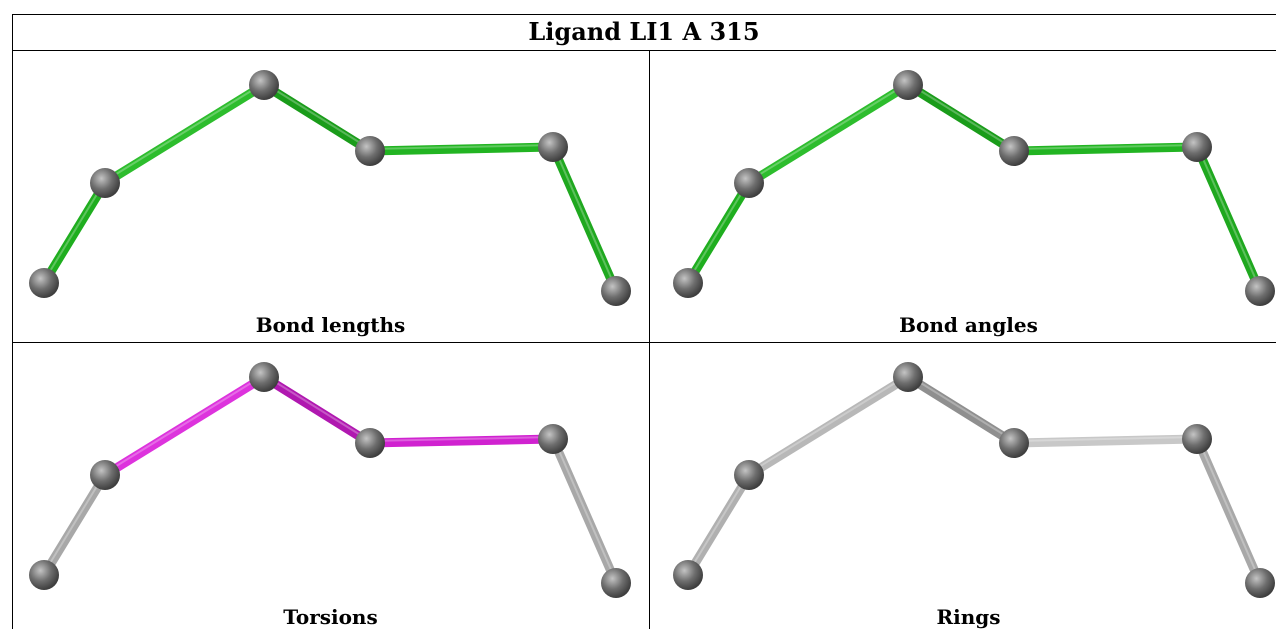 The image size is (1276, 629). Describe the element at coordinates (330, 325) in the screenshot. I see `panel-caption: Bond lengths` at that location.